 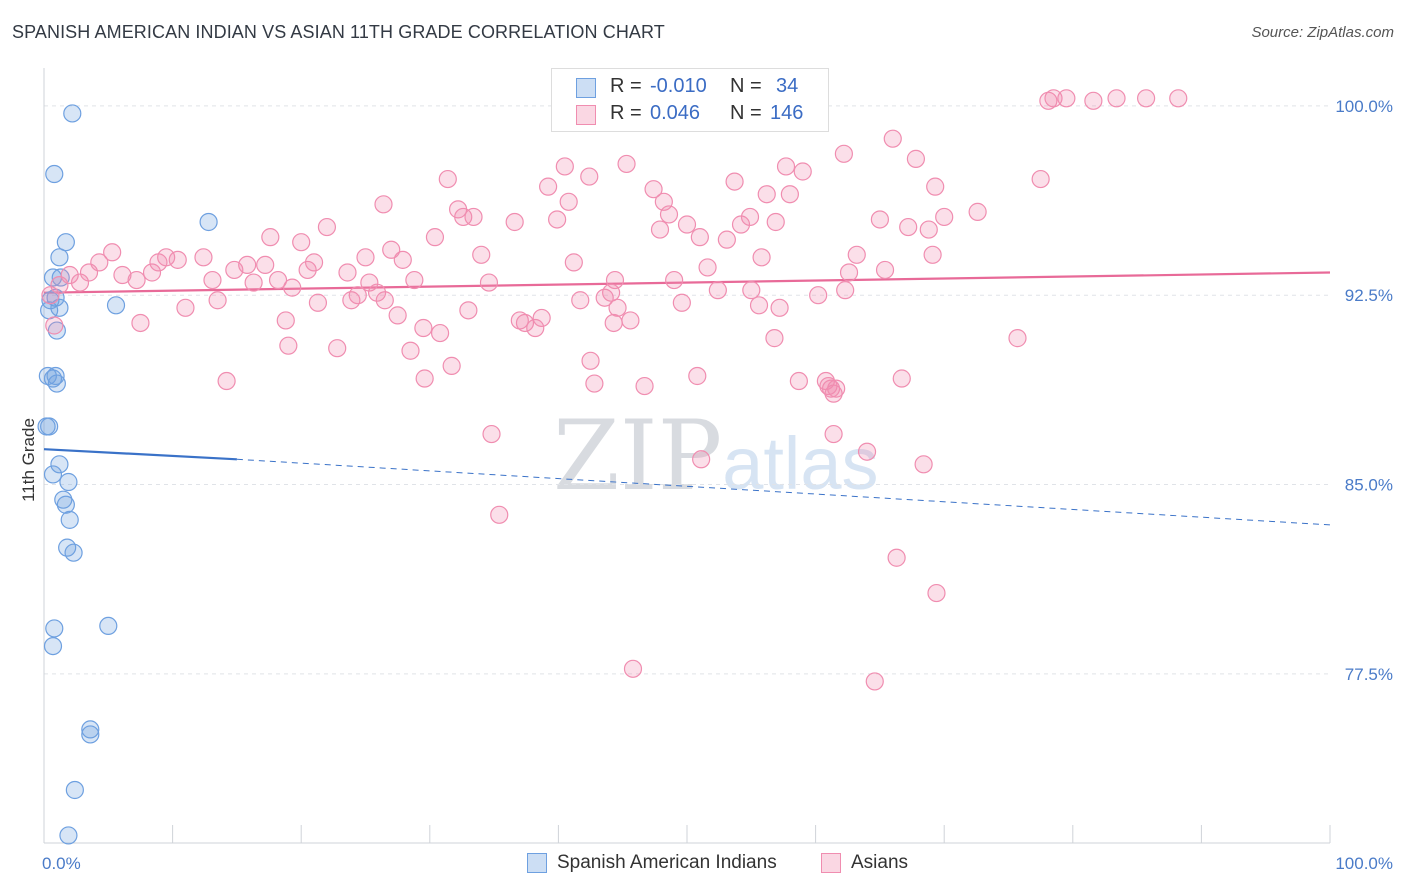 What do you see at coordinates (787, 113) in the screenshot?
I see `legend-n-value: 146` at bounding box center [787, 113].